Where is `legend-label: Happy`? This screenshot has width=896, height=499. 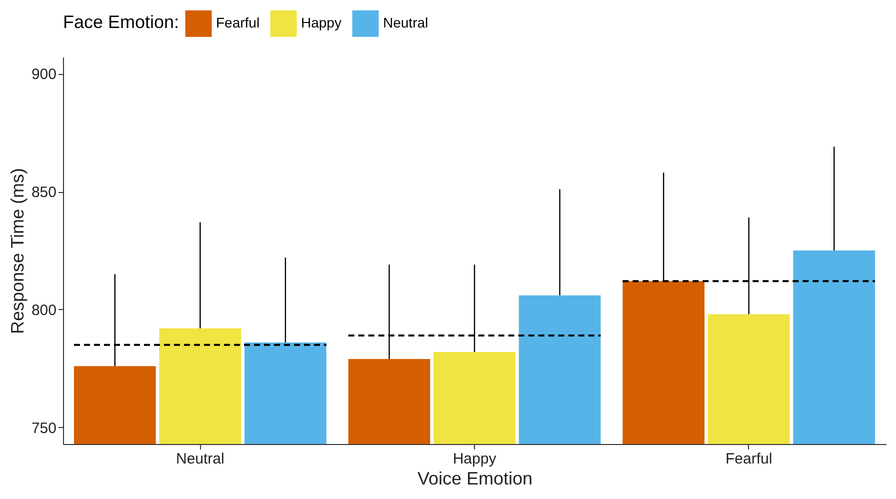 legend-label: Happy is located at coordinates (321, 22).